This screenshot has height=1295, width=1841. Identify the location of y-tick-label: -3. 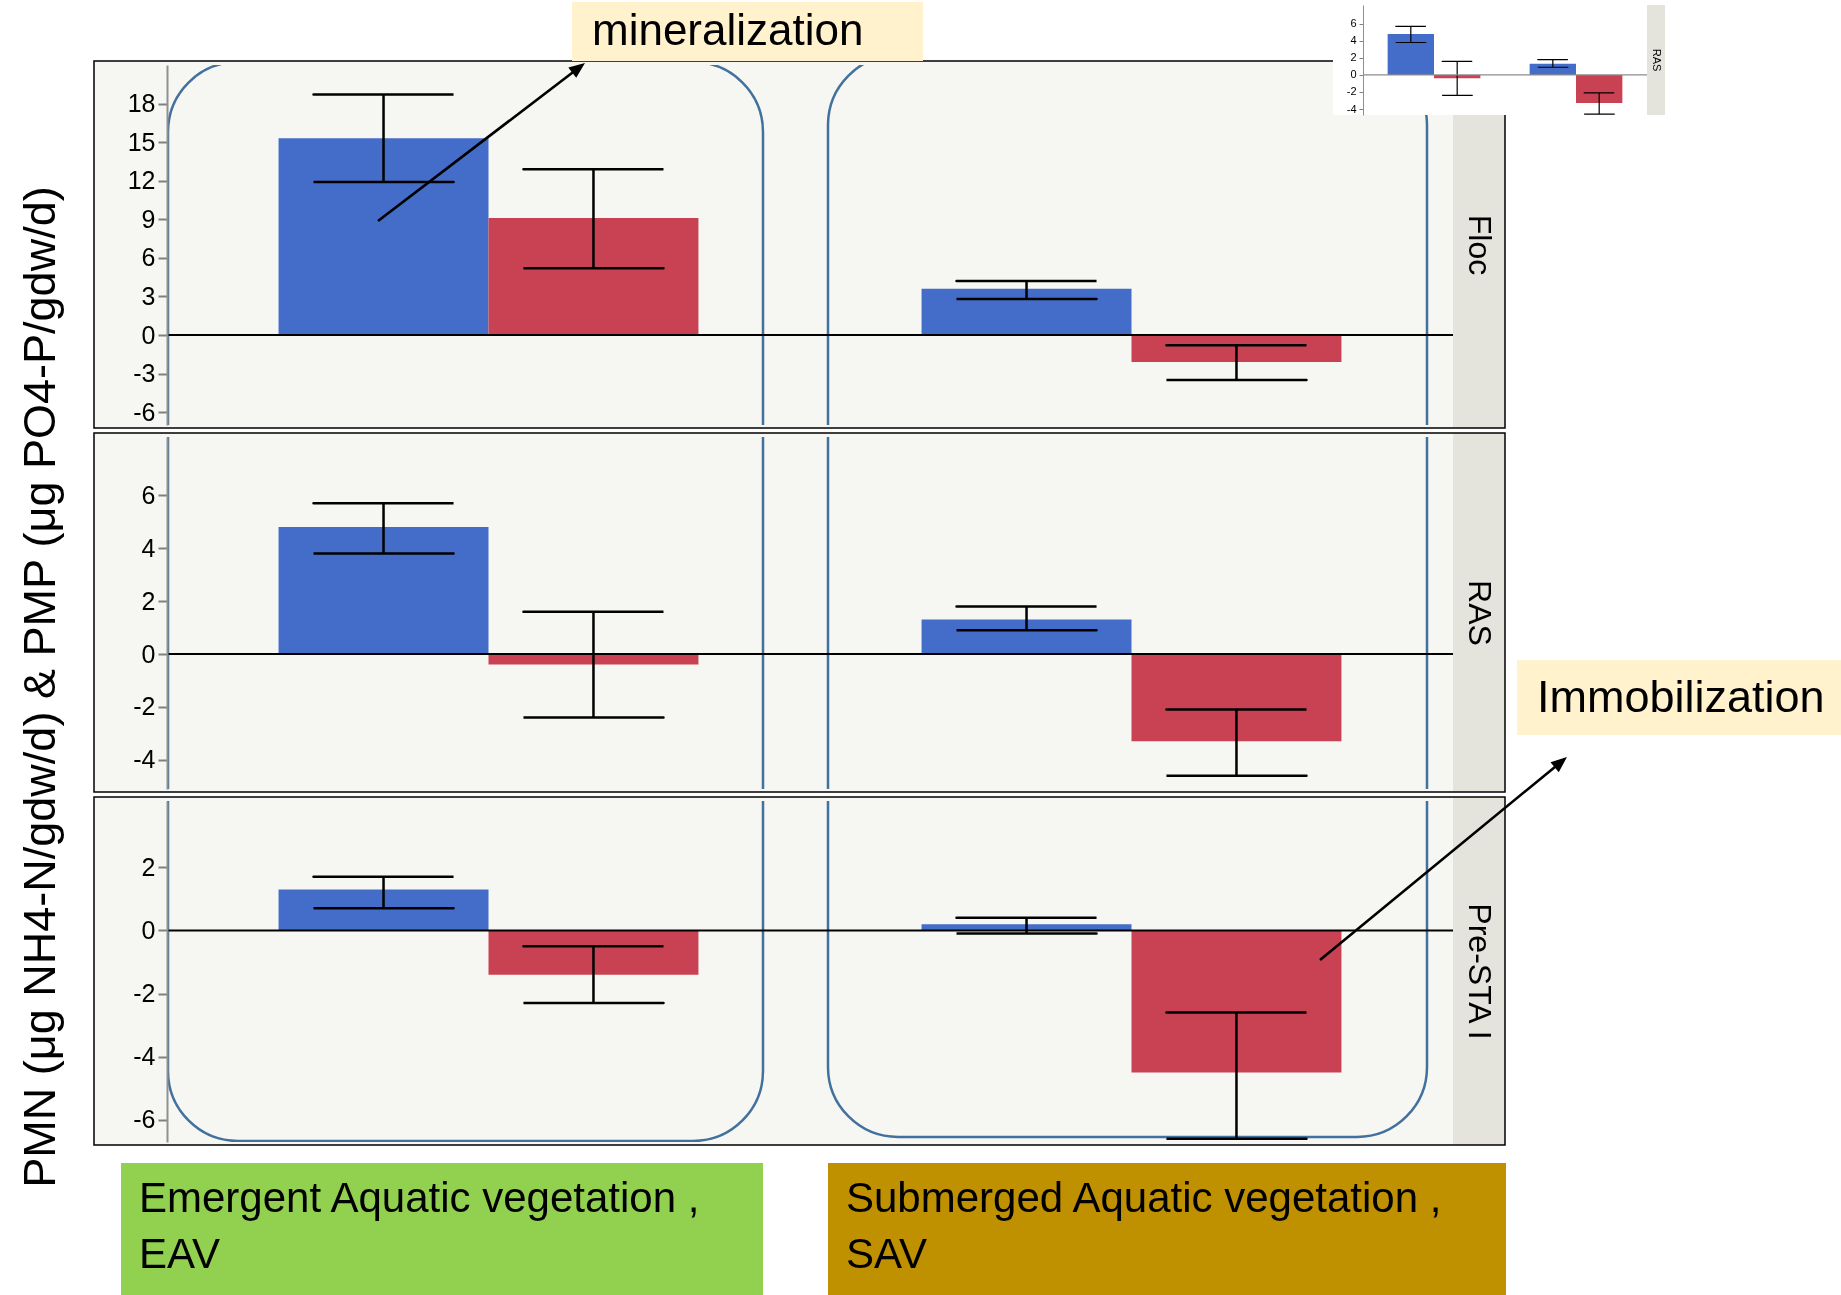
(144, 373).